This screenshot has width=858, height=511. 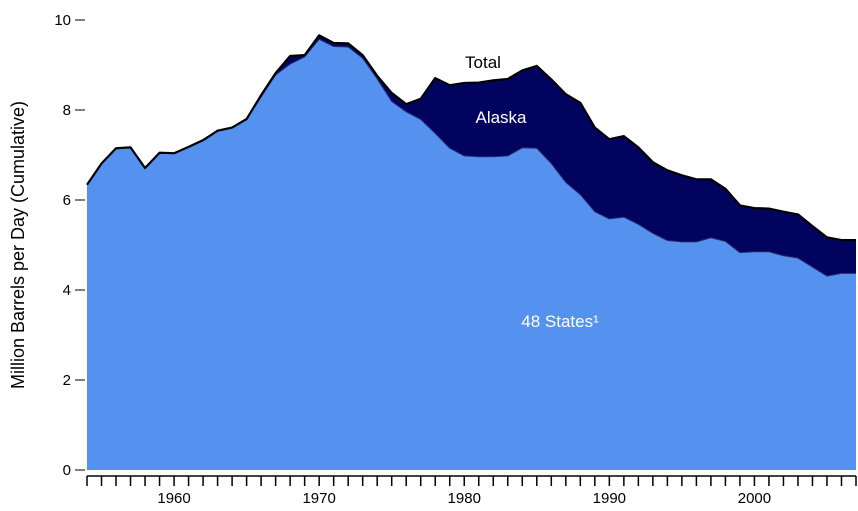 I want to click on y-tick-label: 2, so click(x=67, y=380).